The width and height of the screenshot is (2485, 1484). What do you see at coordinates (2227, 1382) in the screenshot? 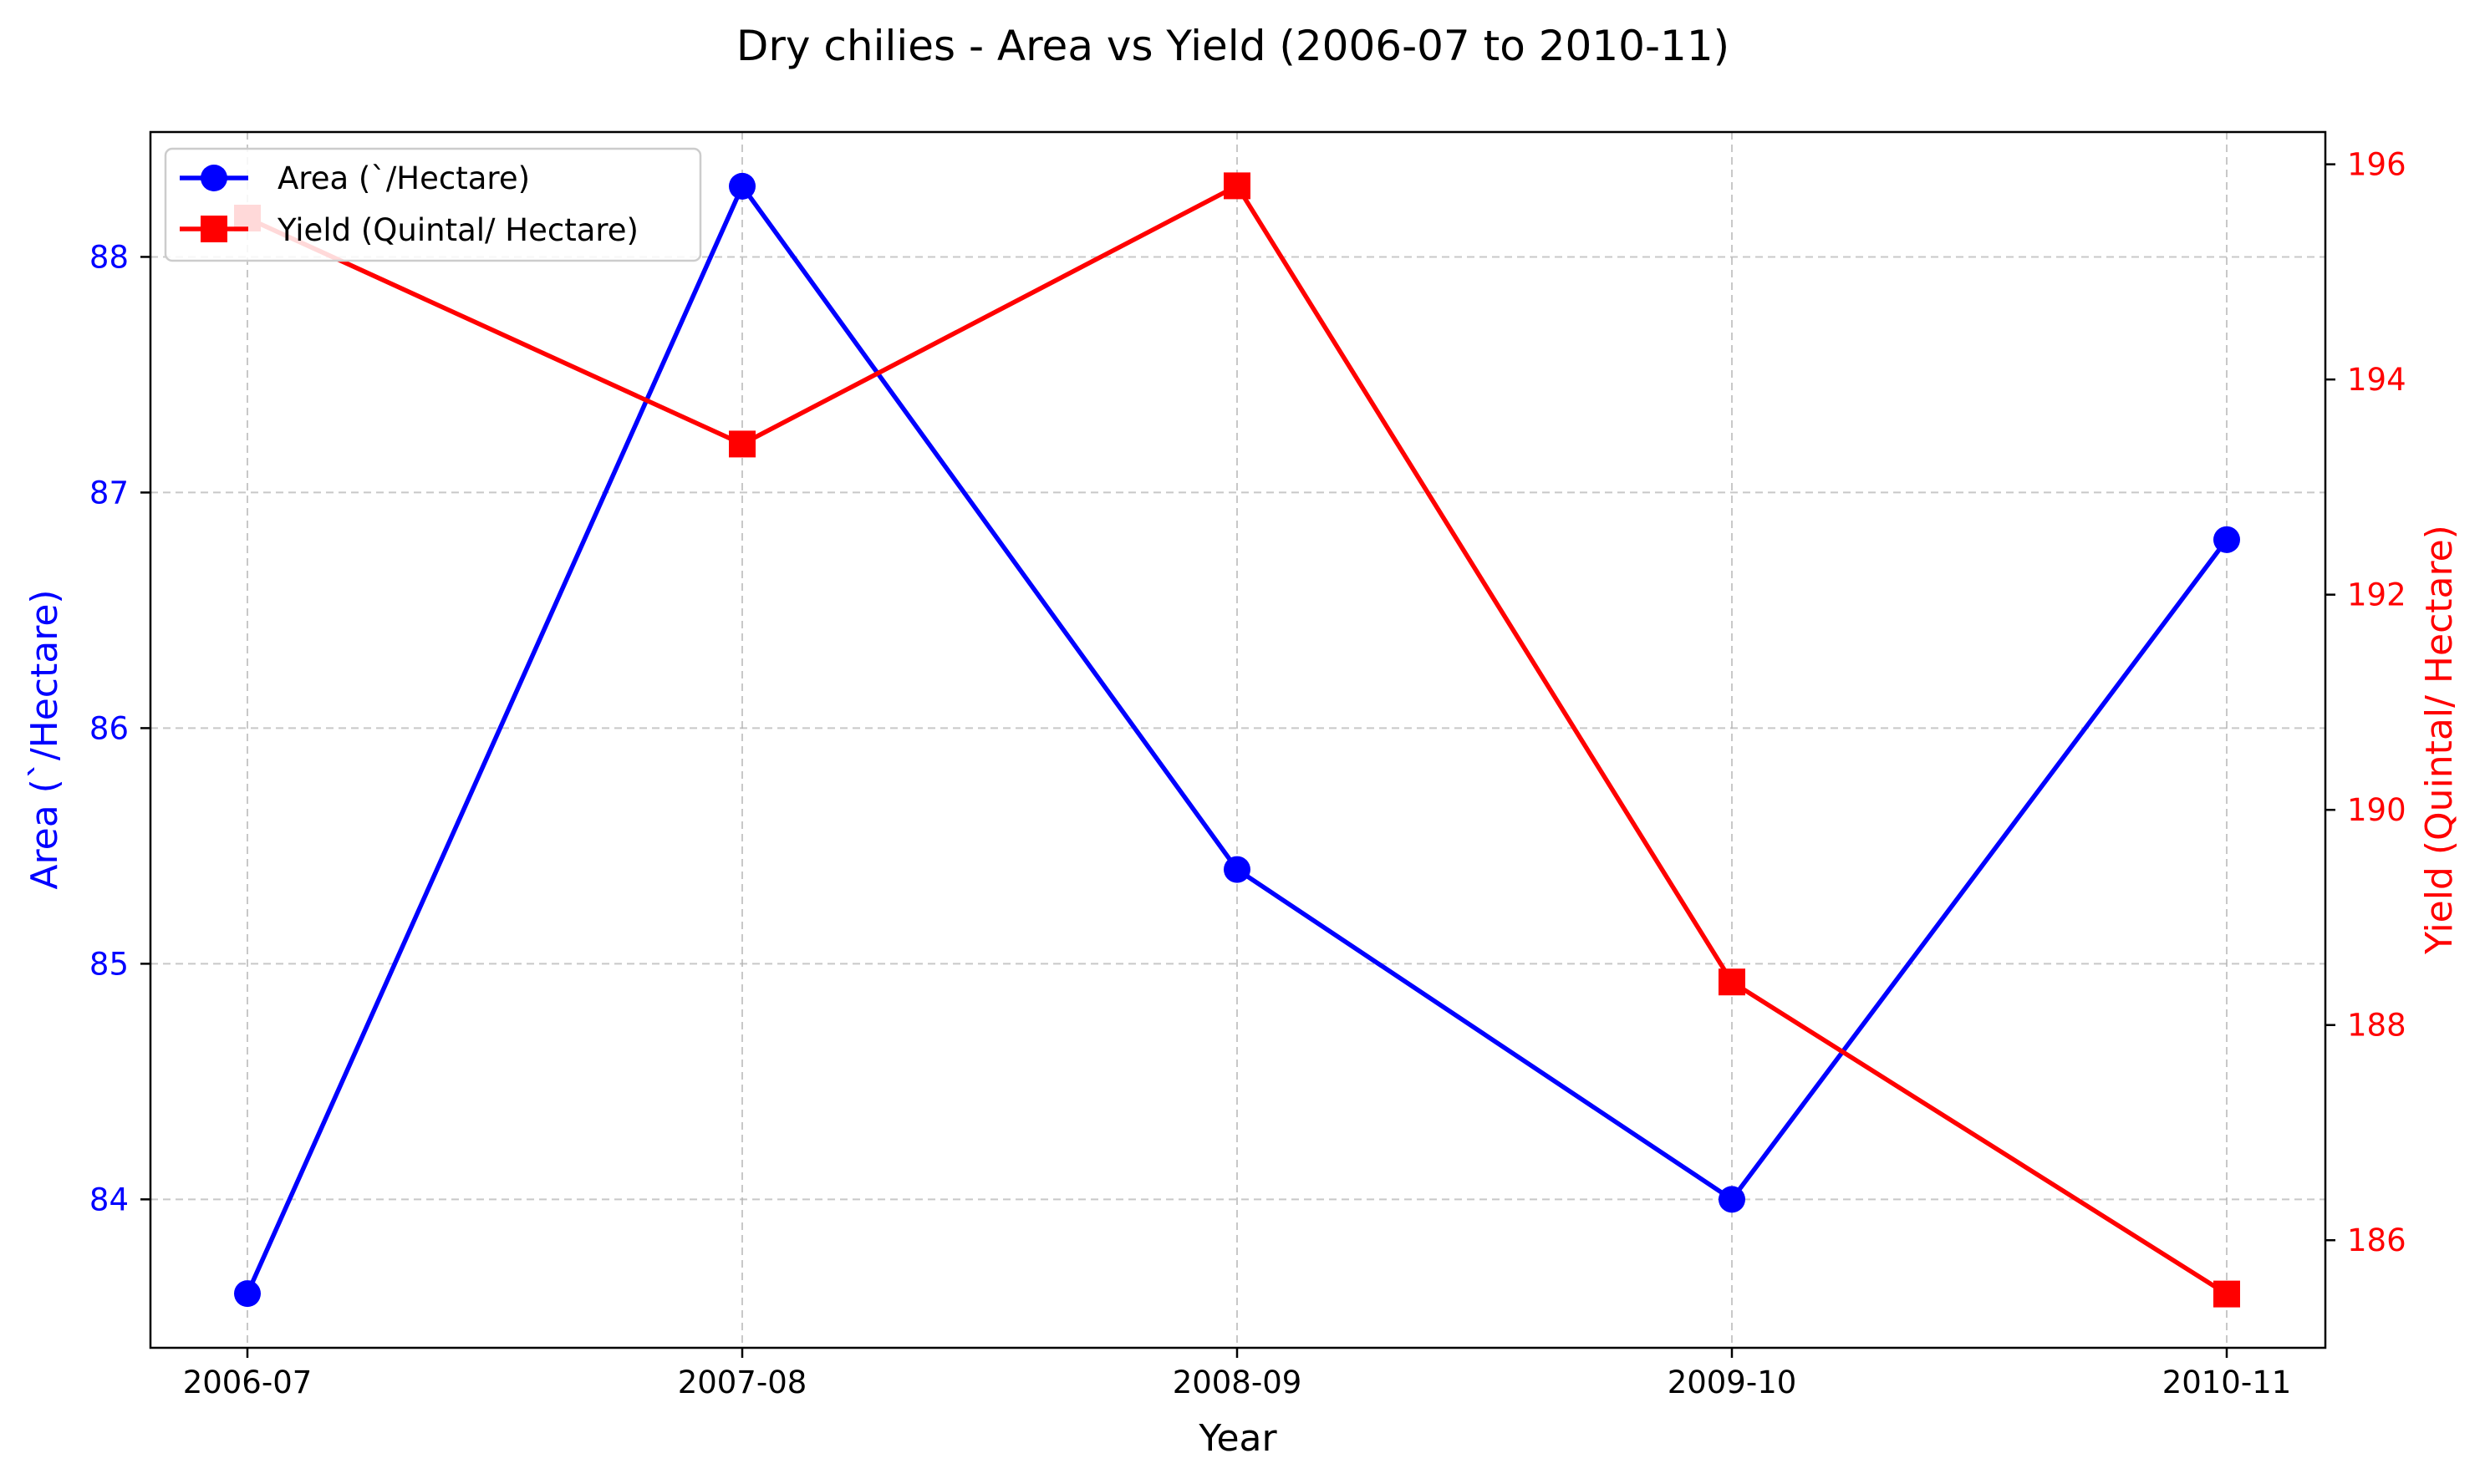
I see `x-tick-label: 2010-11` at bounding box center [2227, 1382].